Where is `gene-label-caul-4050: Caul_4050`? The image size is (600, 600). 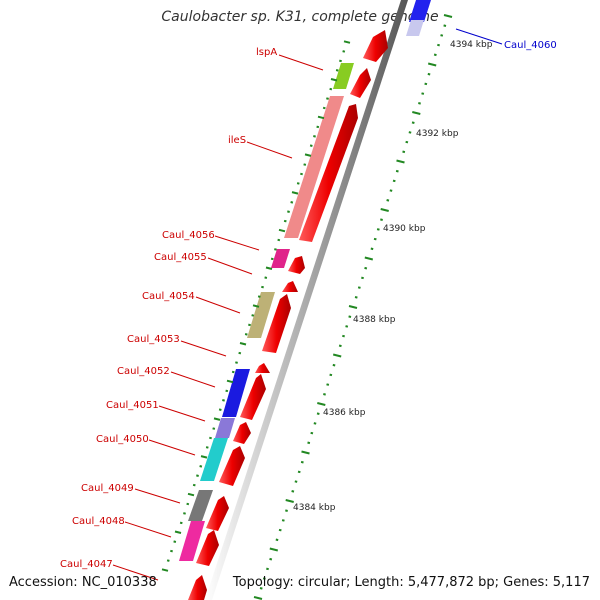 gene-label-caul-4050: Caul_4050 is located at coordinates (122, 439).